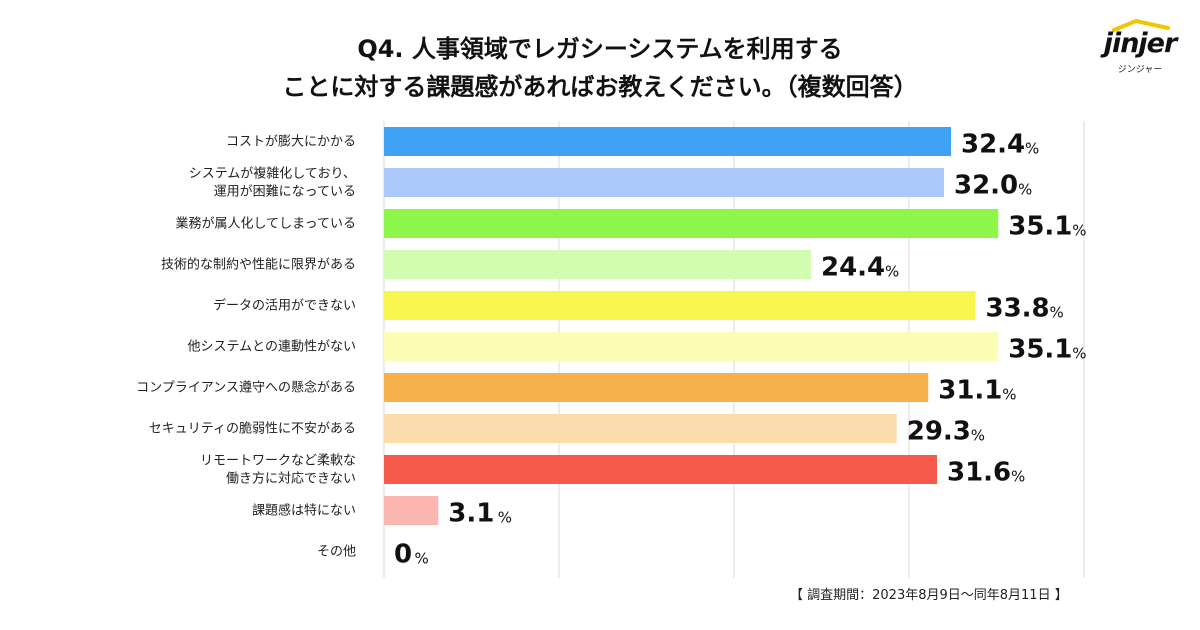 This screenshot has height=630, width=1200. I want to click on category-label-line: 他システムとの連動性がない, so click(272, 347).